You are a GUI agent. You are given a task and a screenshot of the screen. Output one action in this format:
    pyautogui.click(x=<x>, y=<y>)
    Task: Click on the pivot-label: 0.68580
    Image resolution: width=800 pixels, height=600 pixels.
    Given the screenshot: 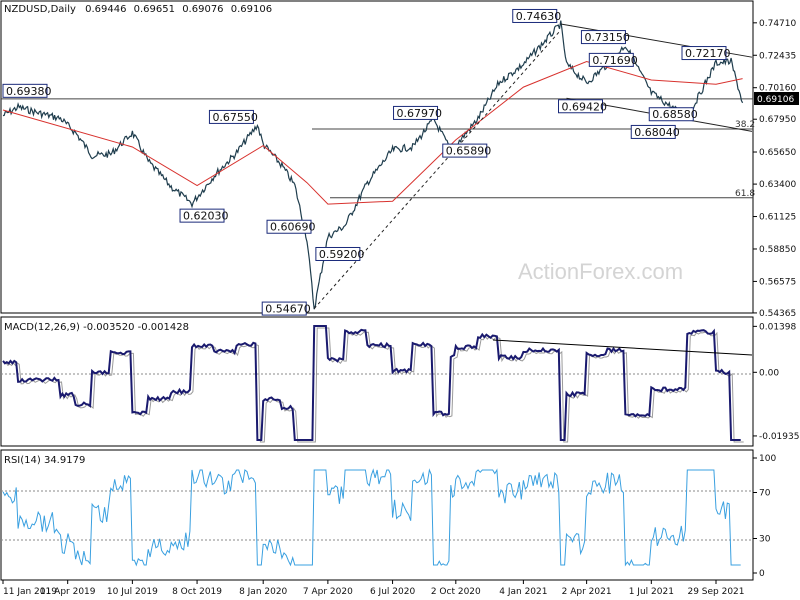 What is the action you would take?
    pyautogui.click(x=675, y=114)
    